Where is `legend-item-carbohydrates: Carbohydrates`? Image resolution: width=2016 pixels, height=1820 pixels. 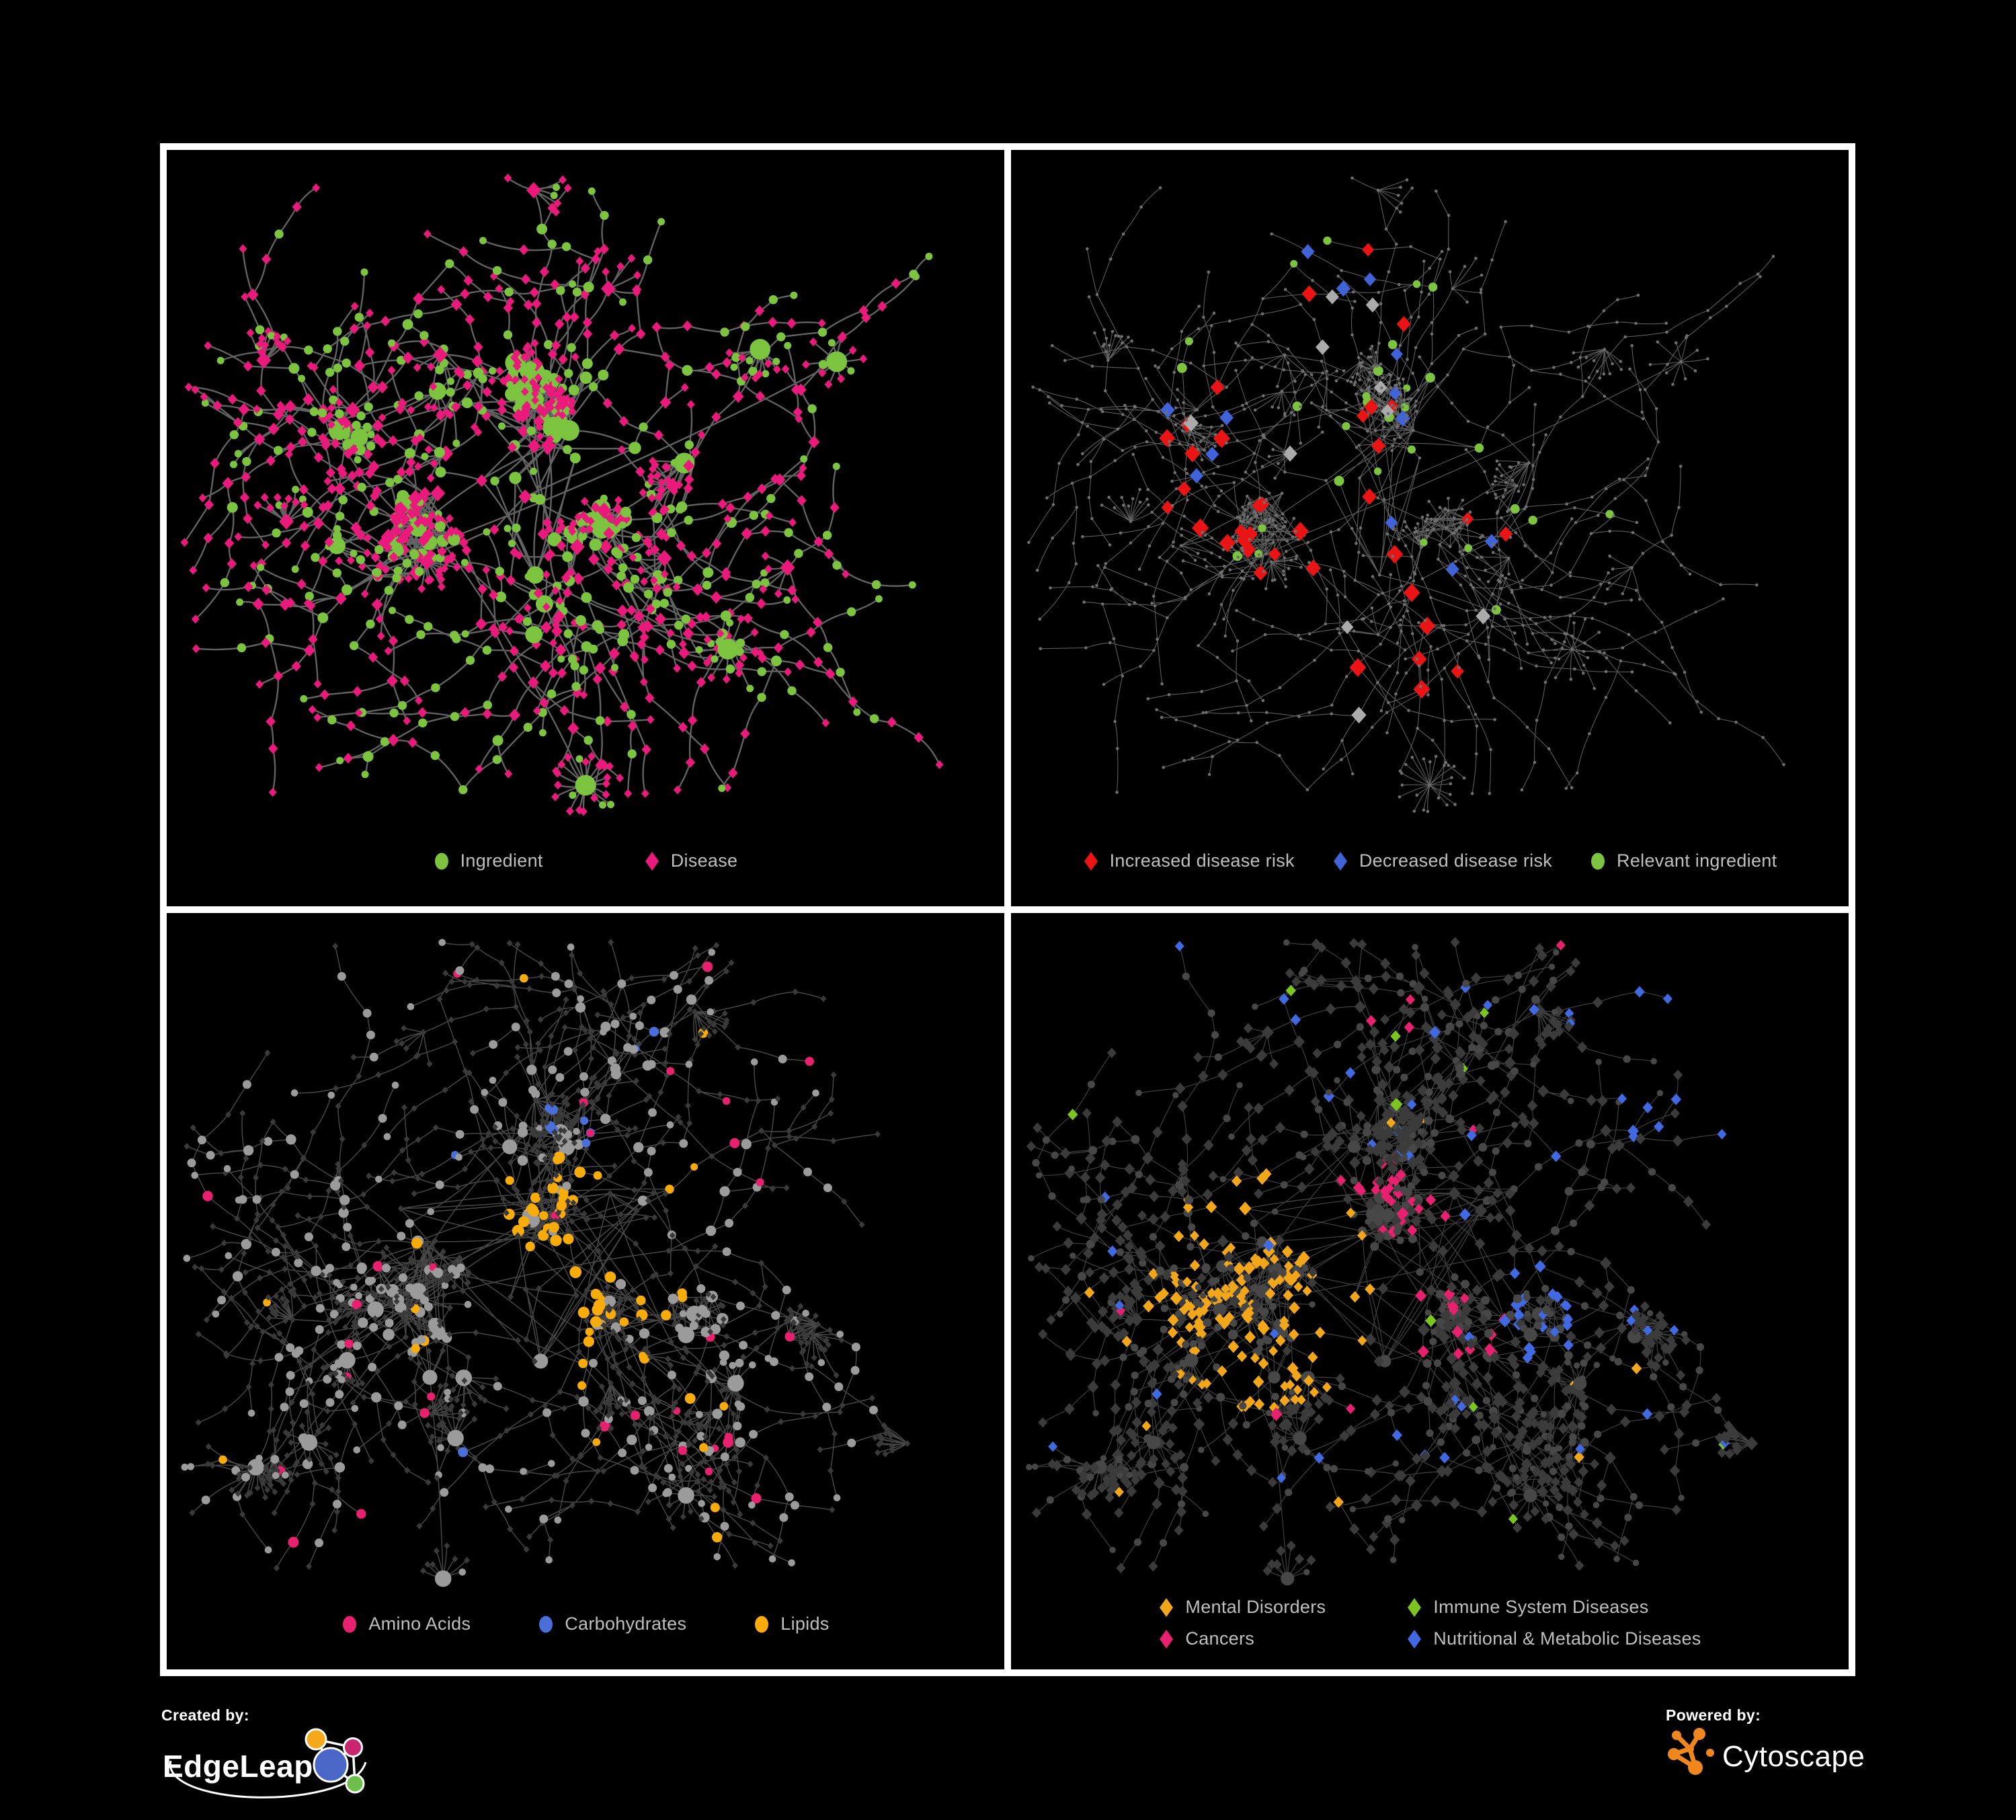
legend-item-carbohydrates: Carbohydrates is located at coordinates (612, 1624).